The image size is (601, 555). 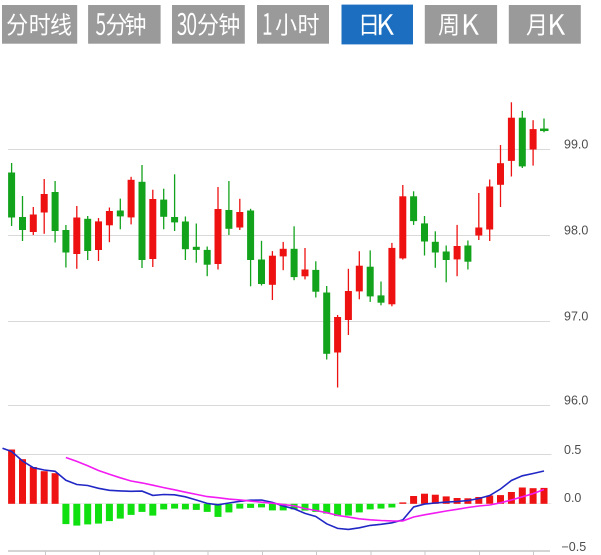 What do you see at coordinates (576, 145) in the screenshot?
I see `svg-text: 99.0` at bounding box center [576, 145].